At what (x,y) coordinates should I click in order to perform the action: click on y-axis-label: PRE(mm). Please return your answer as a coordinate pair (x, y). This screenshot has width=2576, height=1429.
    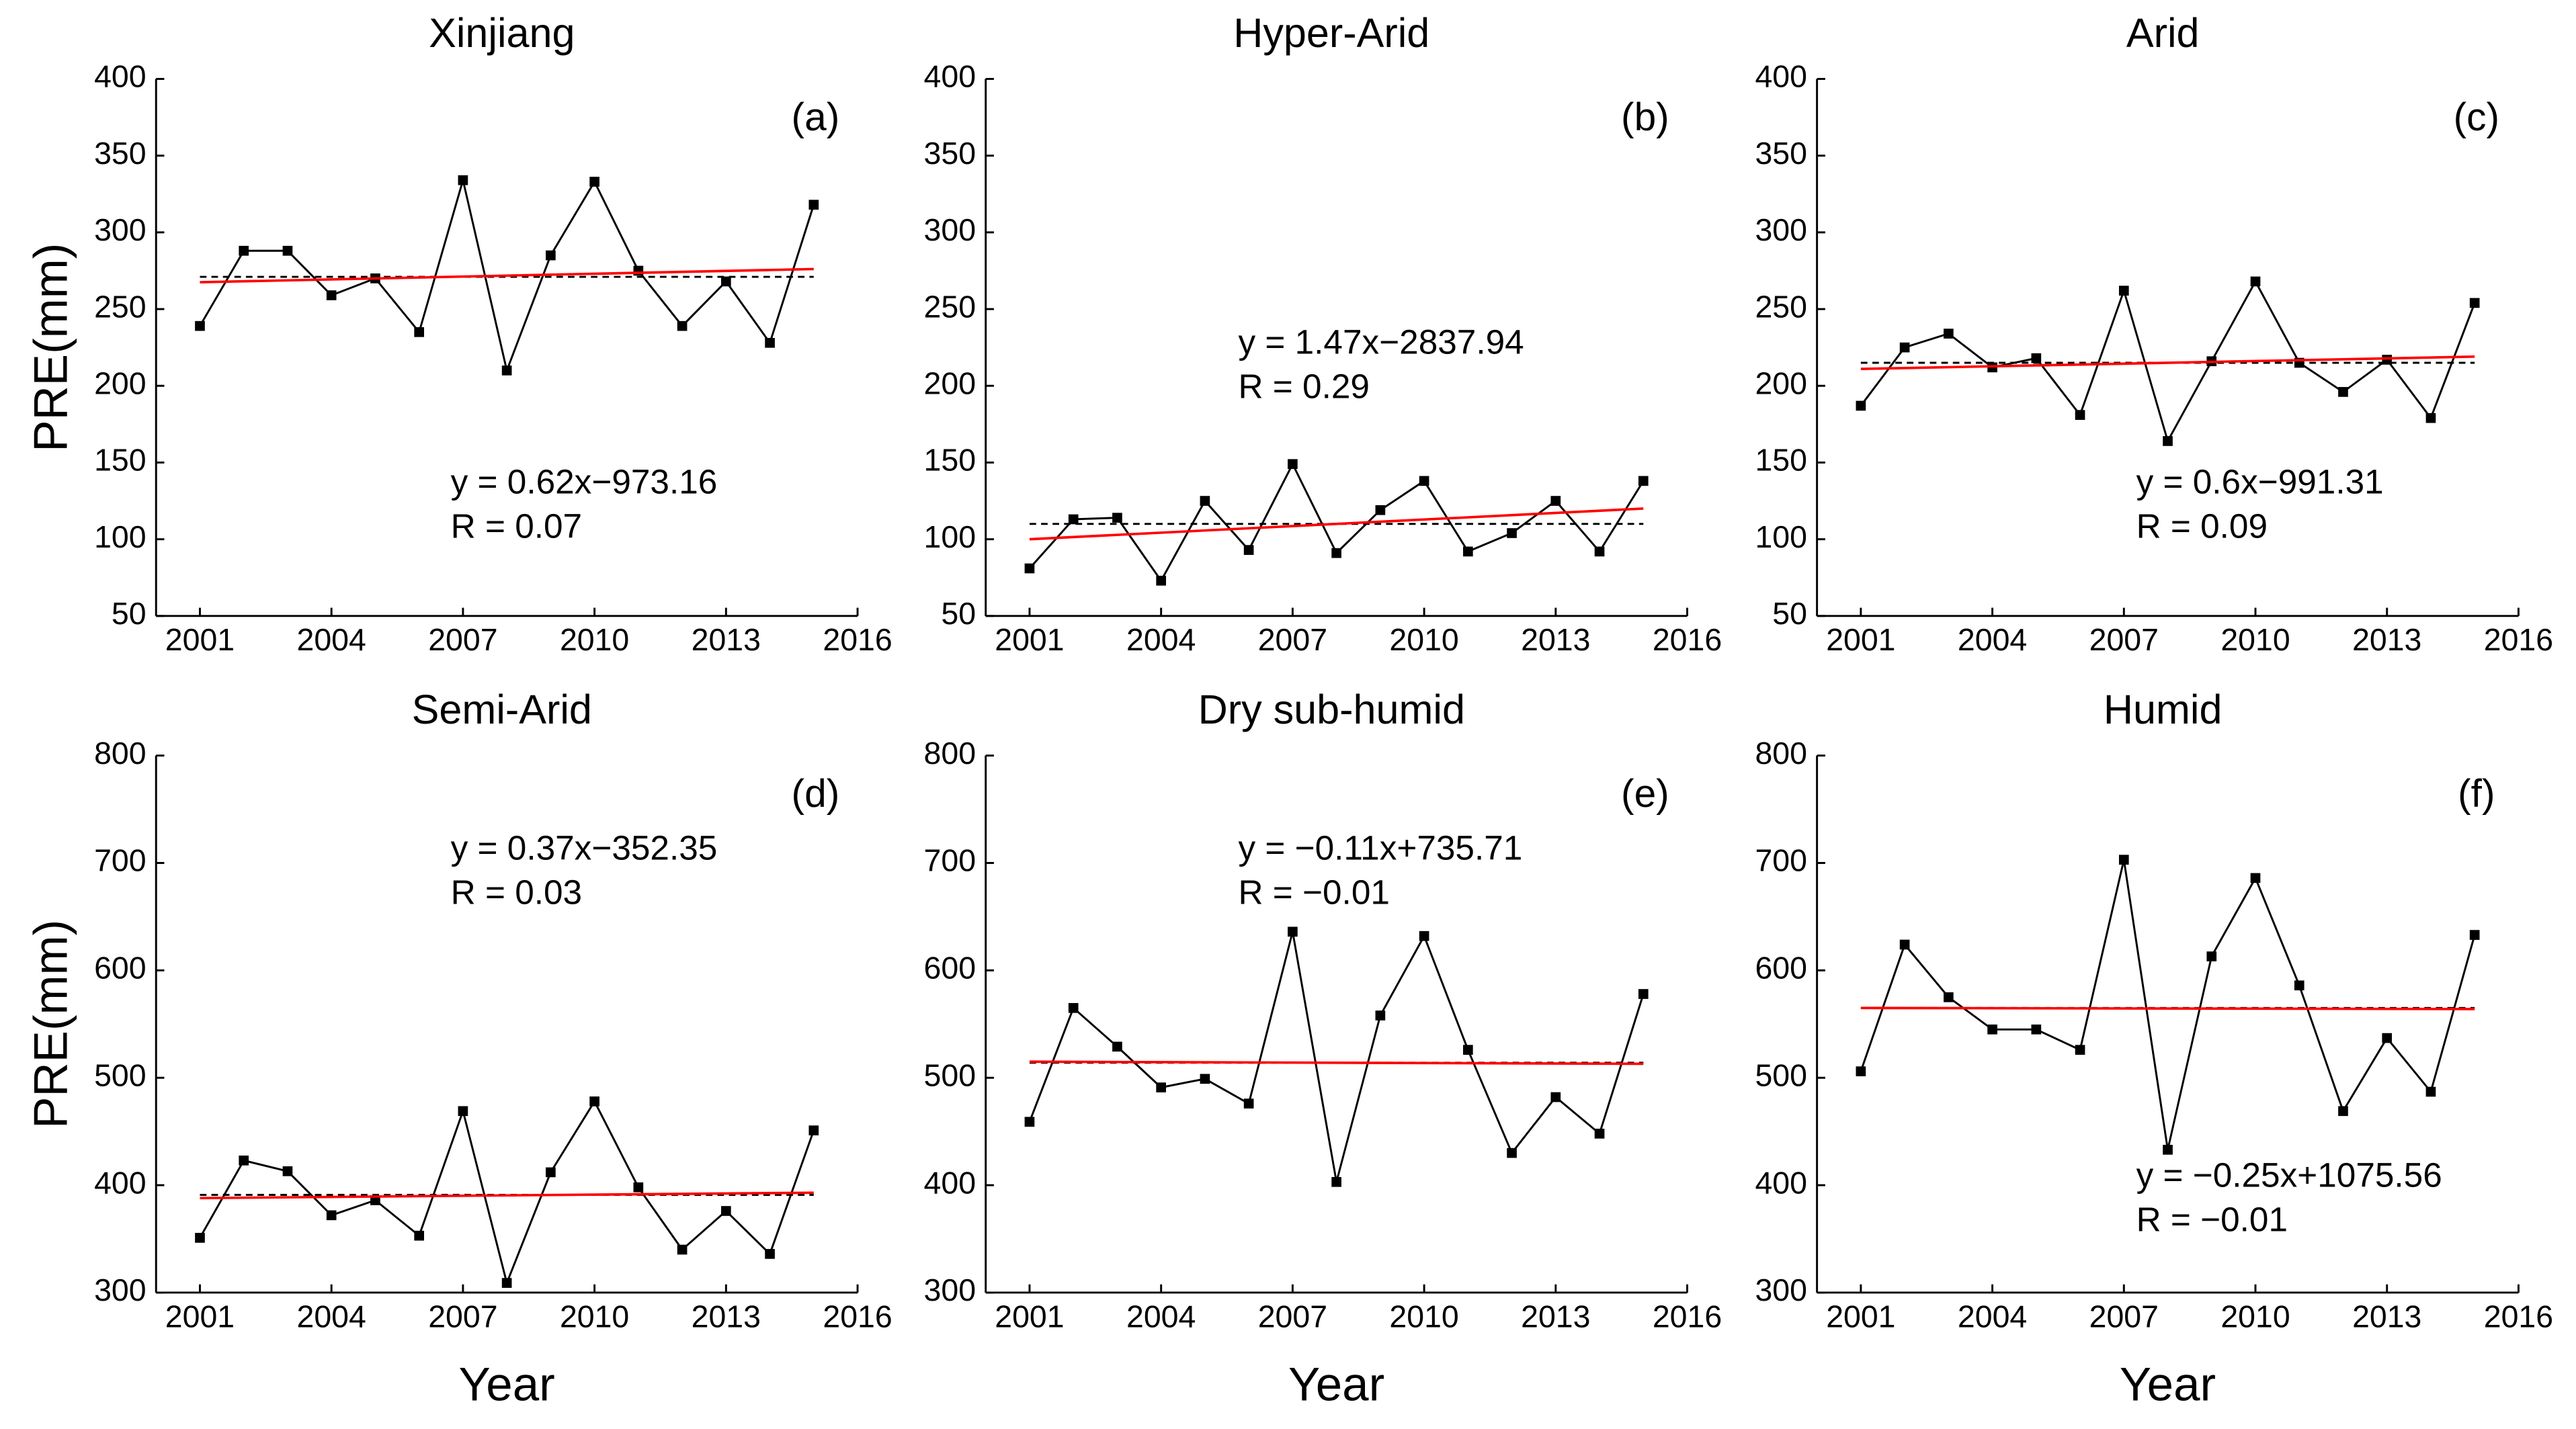
    Looking at the image, I should click on (50, 347).